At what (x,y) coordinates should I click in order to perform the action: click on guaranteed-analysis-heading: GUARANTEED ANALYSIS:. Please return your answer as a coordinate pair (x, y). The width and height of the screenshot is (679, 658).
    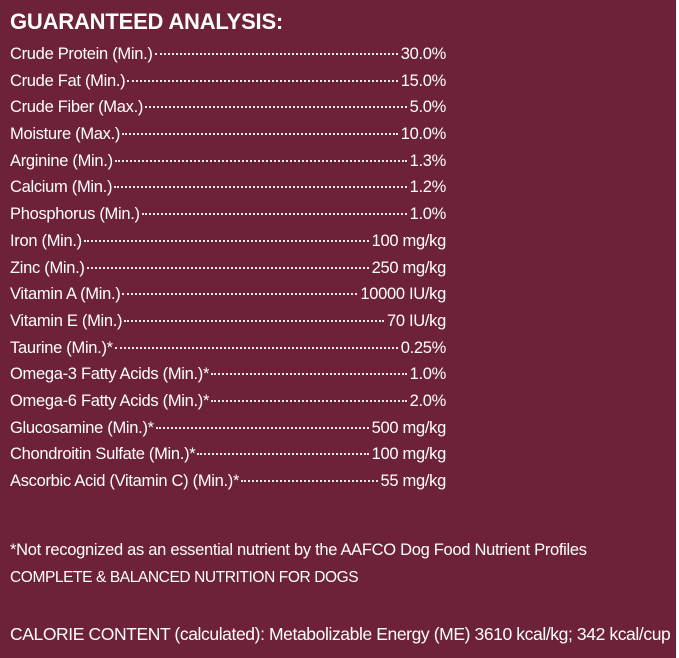
    Looking at the image, I should click on (147, 21).